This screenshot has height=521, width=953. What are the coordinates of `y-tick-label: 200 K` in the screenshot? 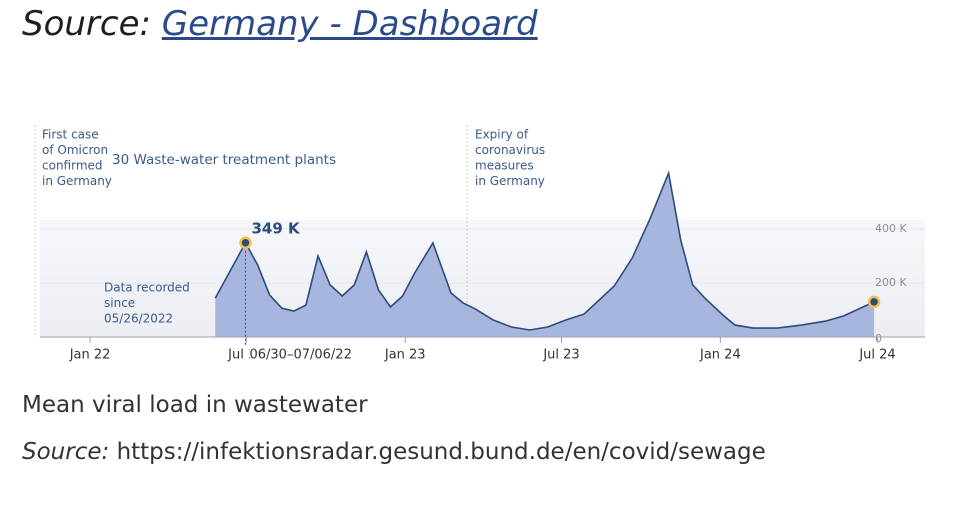 It's located at (891, 282).